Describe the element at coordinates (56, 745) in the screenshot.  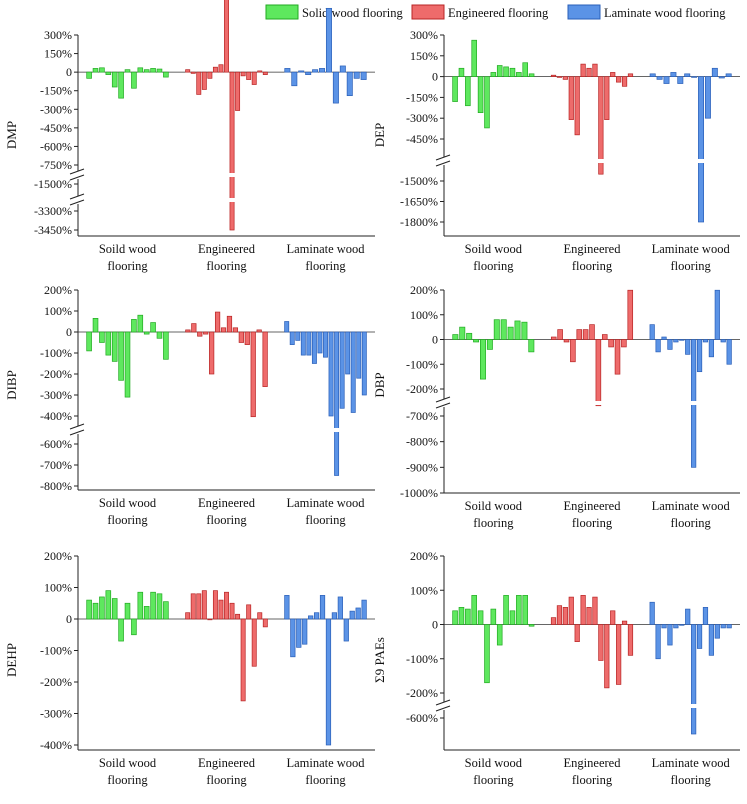
I see `y-tick-label: -400%` at that location.